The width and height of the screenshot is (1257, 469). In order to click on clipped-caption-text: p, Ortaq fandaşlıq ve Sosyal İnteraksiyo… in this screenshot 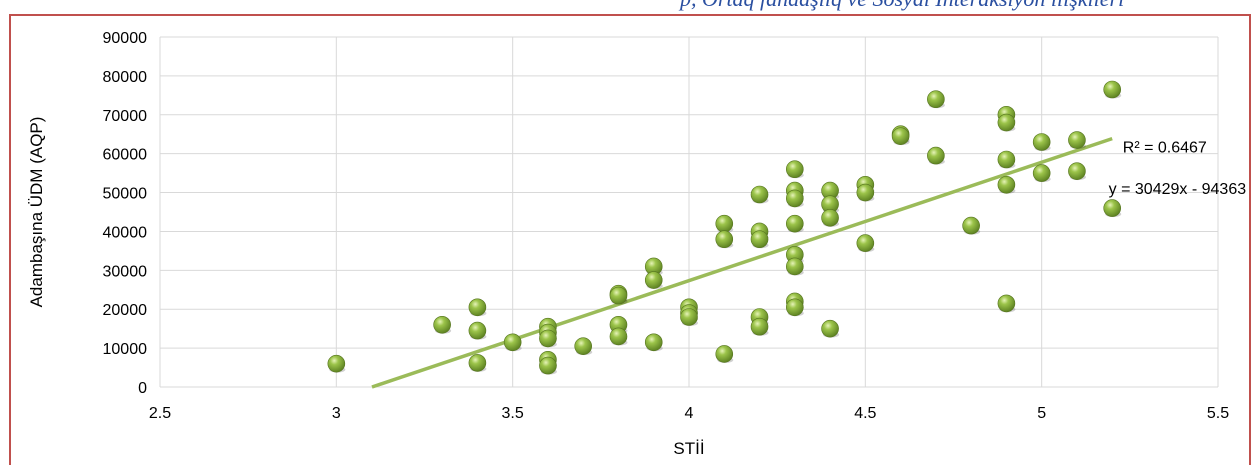, I will do `click(902, 6)`.